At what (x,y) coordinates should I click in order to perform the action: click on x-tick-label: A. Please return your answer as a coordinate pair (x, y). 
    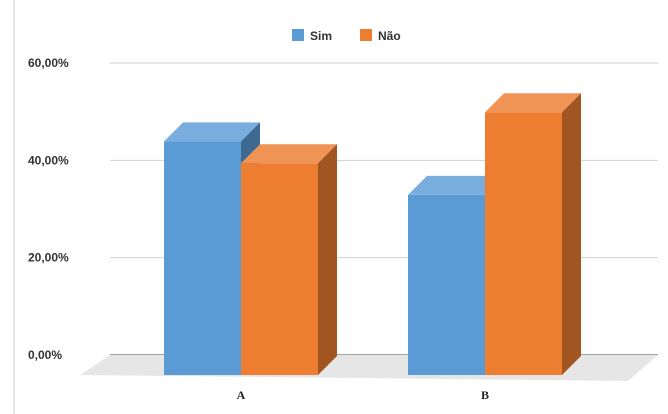
    Looking at the image, I should click on (241, 395).